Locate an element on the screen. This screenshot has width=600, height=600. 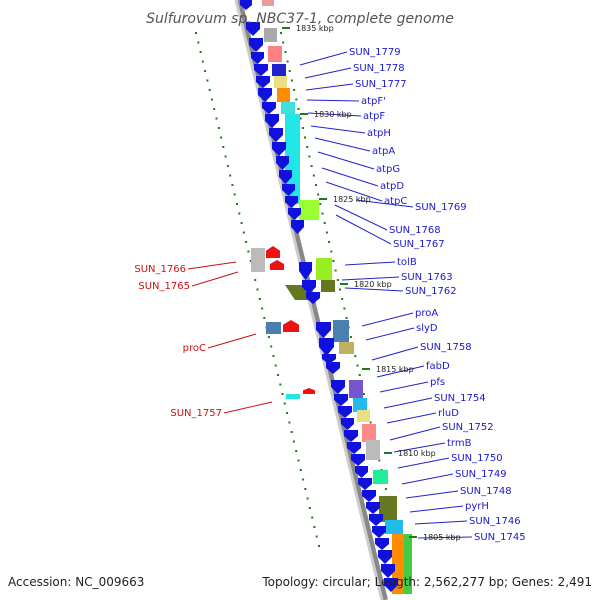
gene-label: atpC is located at coordinates (395, 201).